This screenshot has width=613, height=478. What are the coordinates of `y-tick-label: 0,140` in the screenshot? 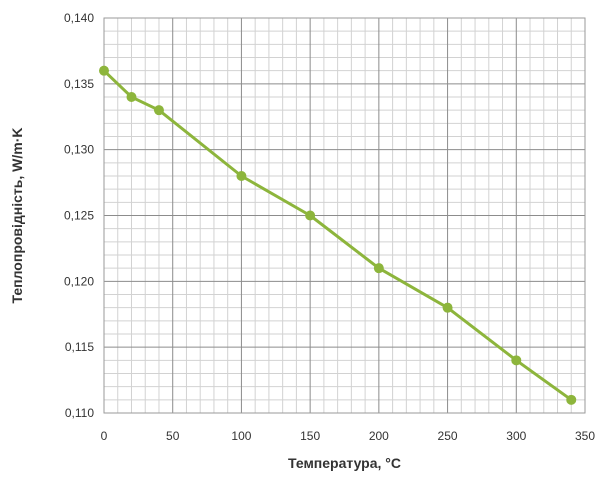 It's located at (79, 18).